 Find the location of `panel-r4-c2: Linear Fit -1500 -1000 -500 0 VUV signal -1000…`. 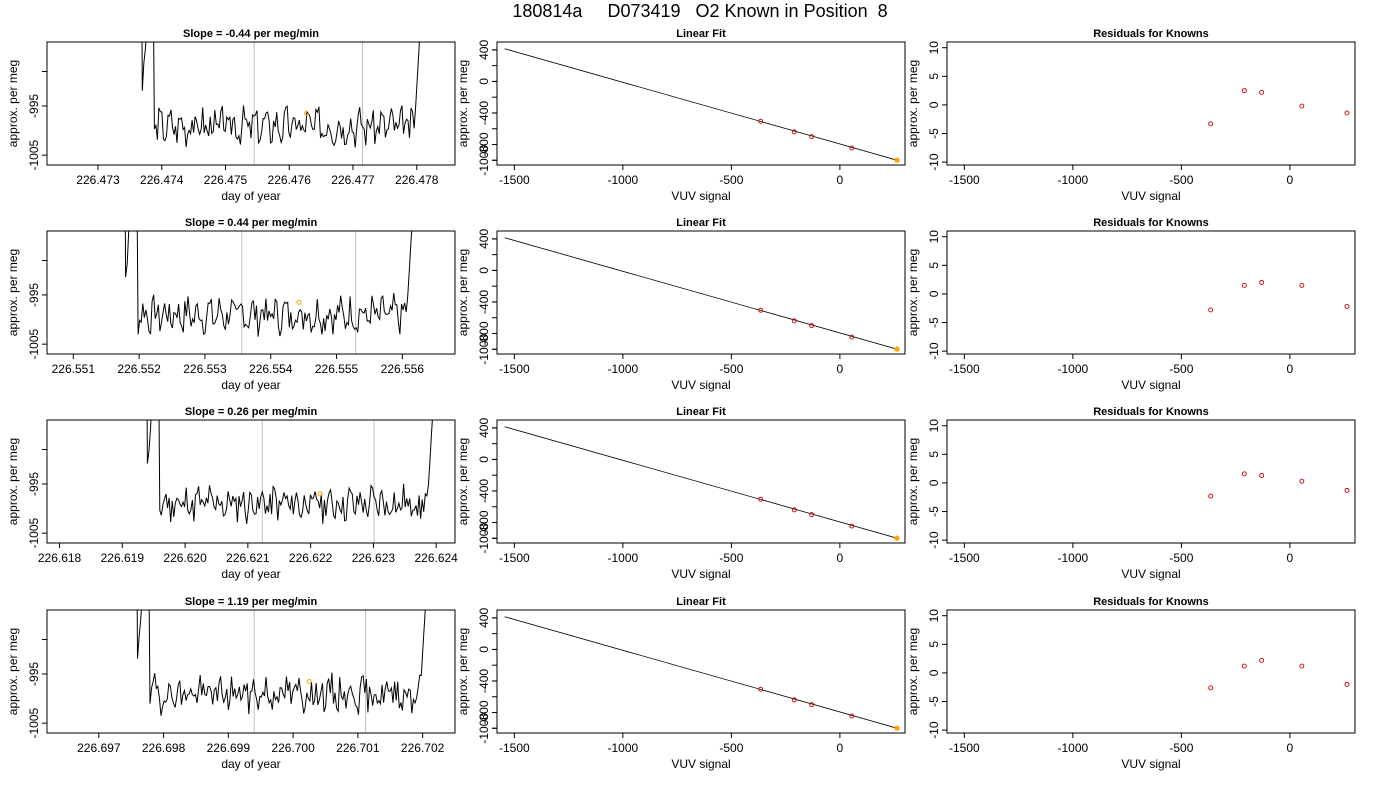

panel-r4-c2: Linear Fit -1500 -1000 -500 0 VUV signal -1000… is located at coordinates (681, 683).